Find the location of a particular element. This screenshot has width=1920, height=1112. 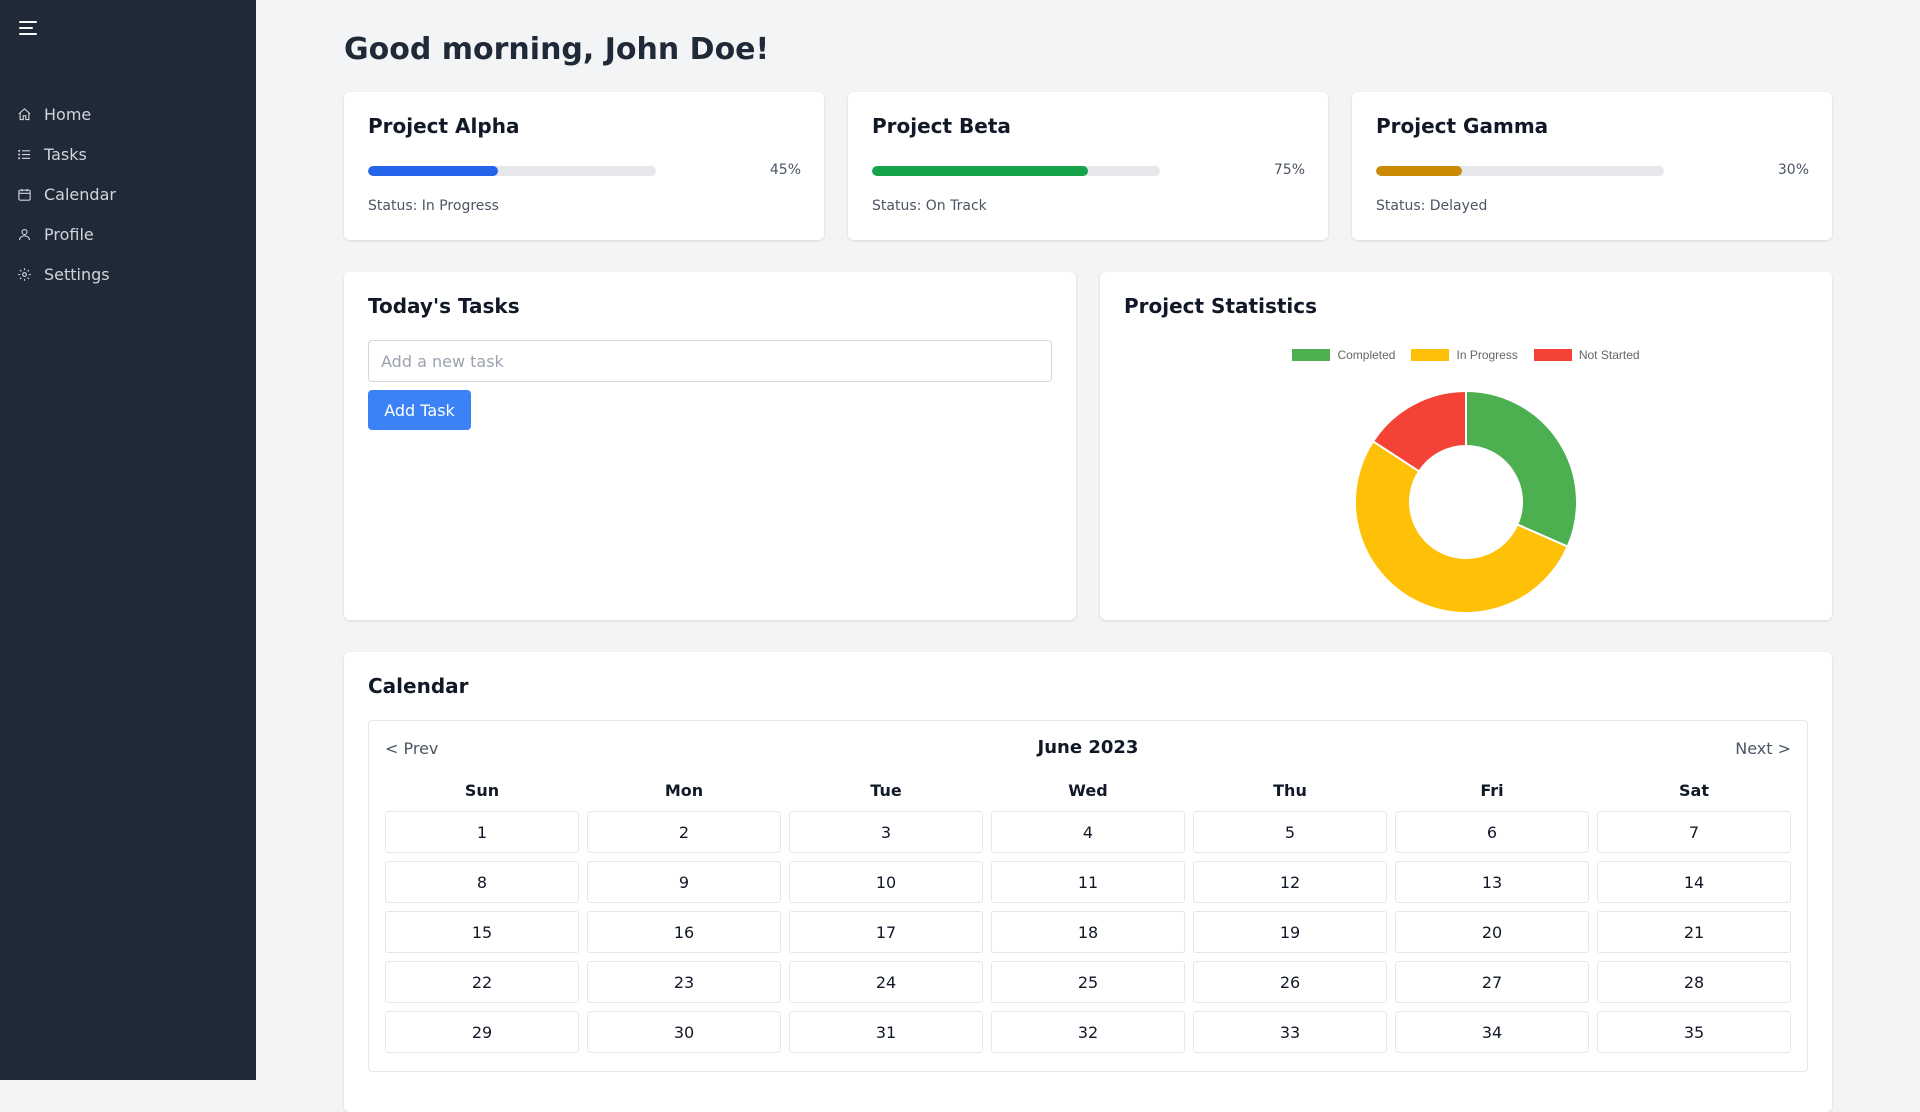

calendar-day: 13 is located at coordinates (1492, 882).